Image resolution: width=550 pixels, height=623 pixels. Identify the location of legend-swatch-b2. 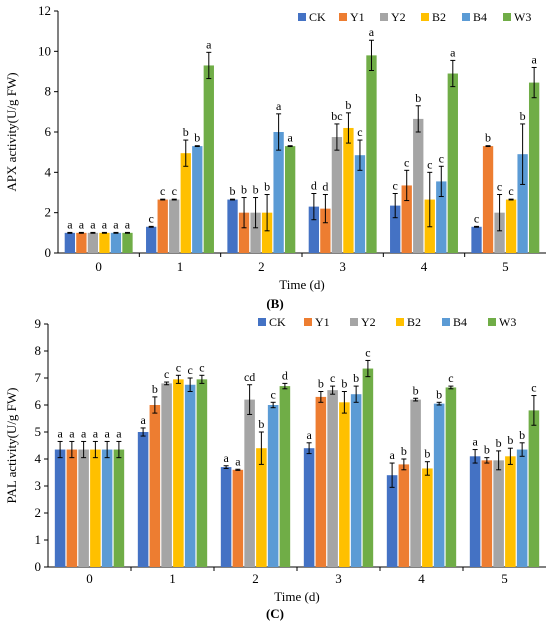
(425, 17).